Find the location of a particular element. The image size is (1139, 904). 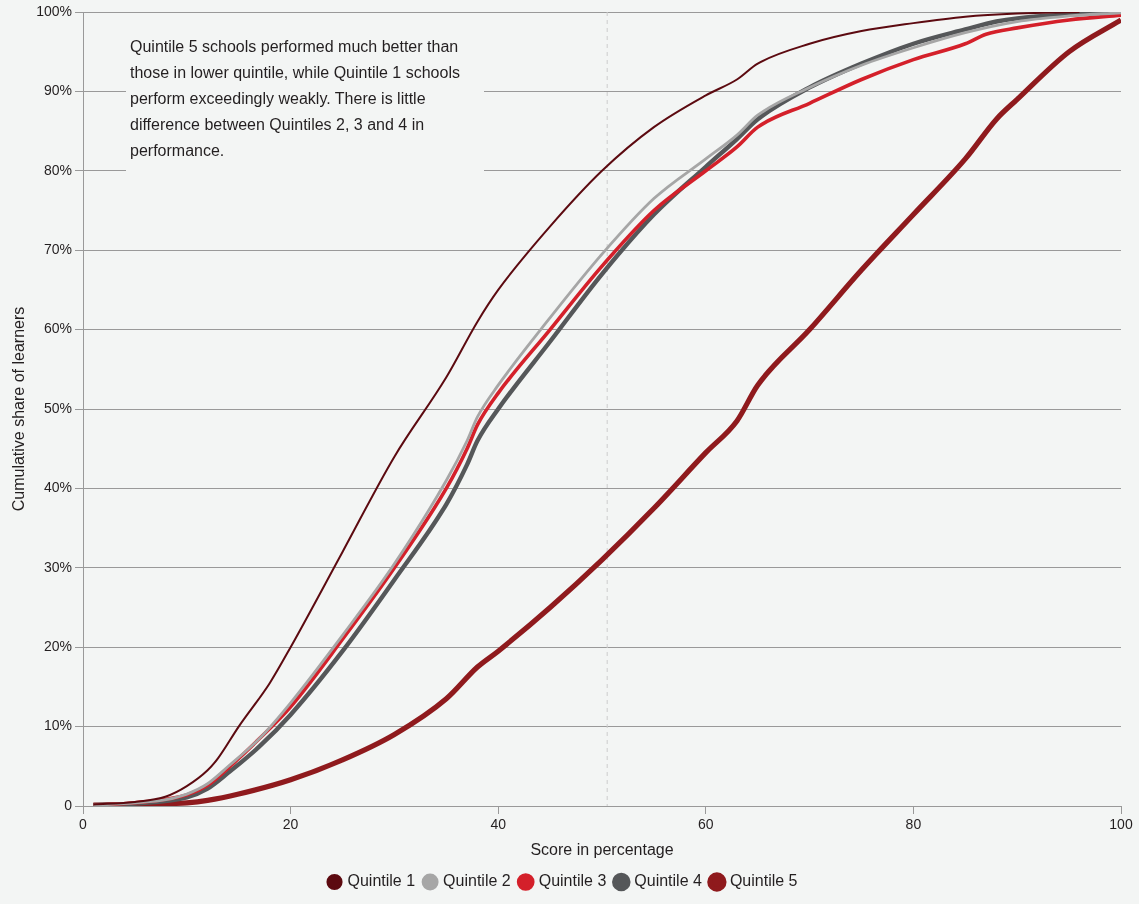

y-tick-label: 50% is located at coordinates (58, 407).